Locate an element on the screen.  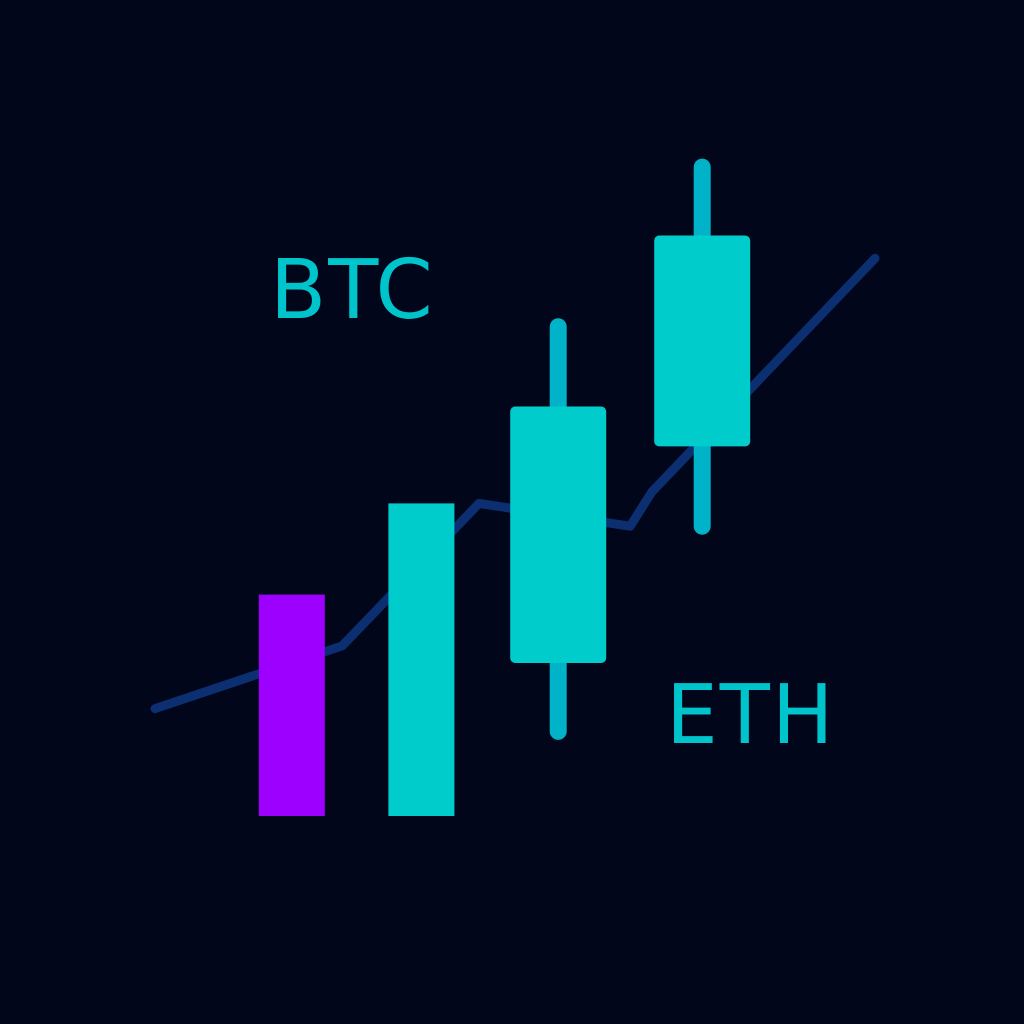
candlestick-layer is located at coordinates (630, 449).